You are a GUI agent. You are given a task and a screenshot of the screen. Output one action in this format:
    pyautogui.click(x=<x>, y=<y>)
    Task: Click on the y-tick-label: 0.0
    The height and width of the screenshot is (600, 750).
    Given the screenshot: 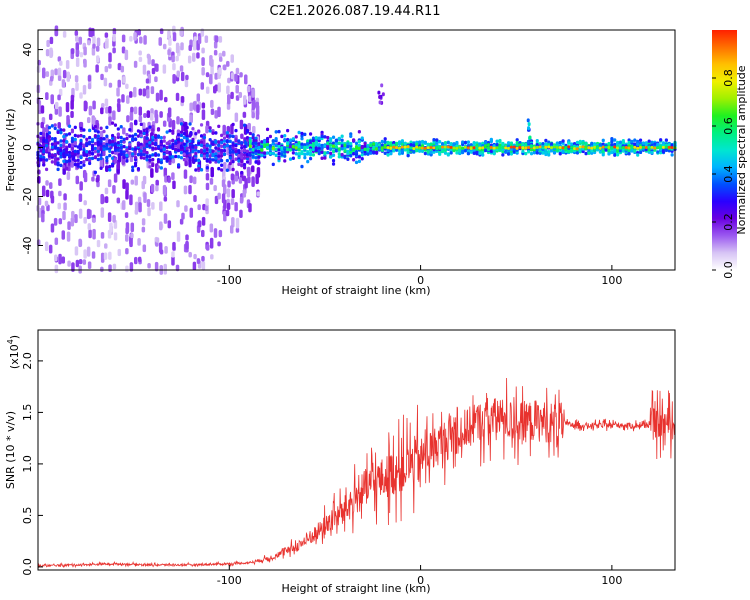 What is the action you would take?
    pyautogui.click(x=27, y=567)
    